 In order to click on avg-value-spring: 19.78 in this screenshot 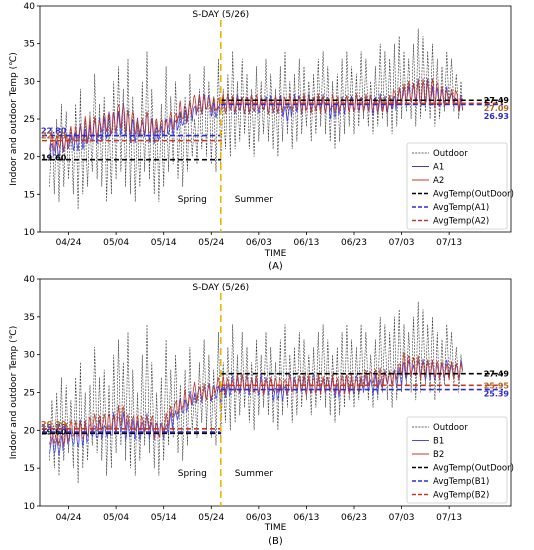, I will do `click(54, 427)`.